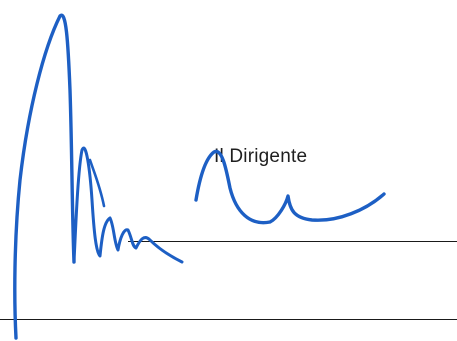 This screenshot has width=457, height=341. Describe the element at coordinates (292, 241) in the screenshot. I see `signature-line` at that location.